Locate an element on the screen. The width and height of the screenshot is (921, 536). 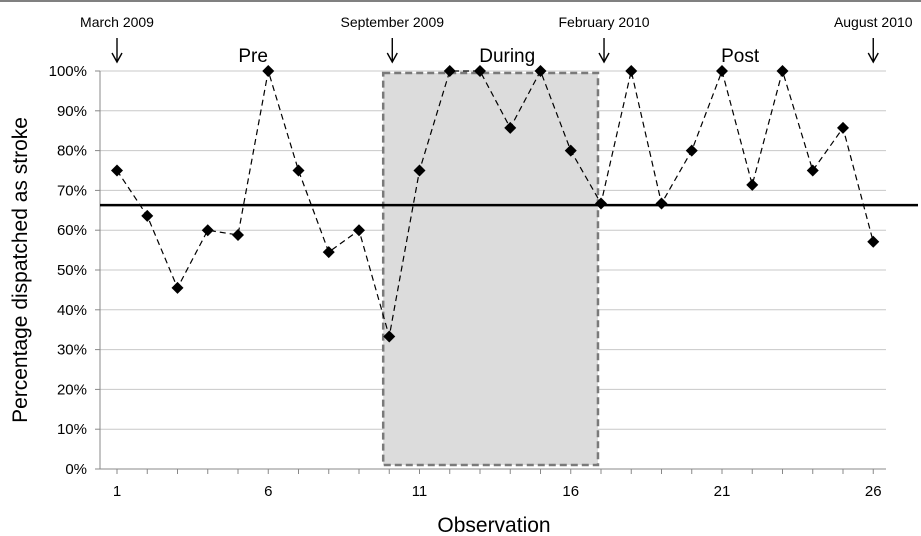
date-label: September 2009 is located at coordinates (393, 22).